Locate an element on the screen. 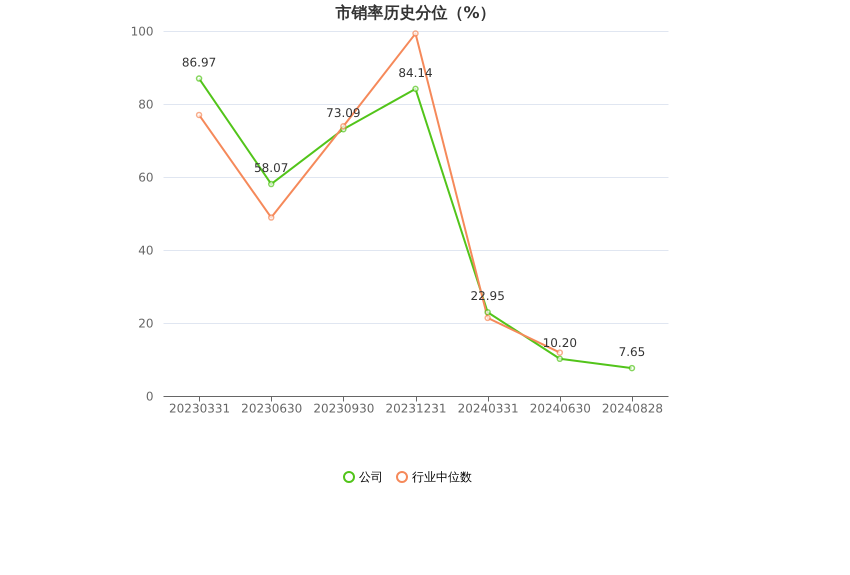  y-tick-label: 80 is located at coordinates (146, 105).